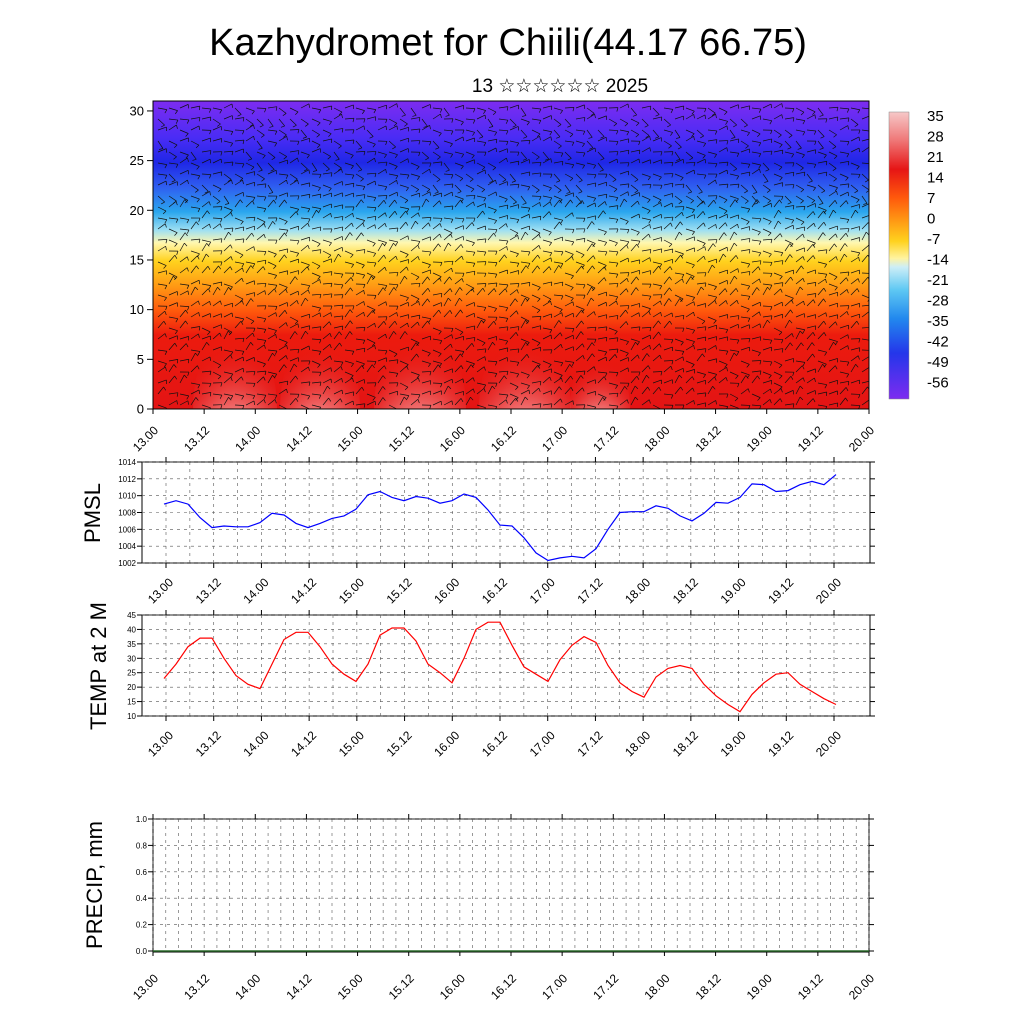 The height and width of the screenshot is (1024, 1024). I want to click on colorbar-label: -7, so click(933, 239).